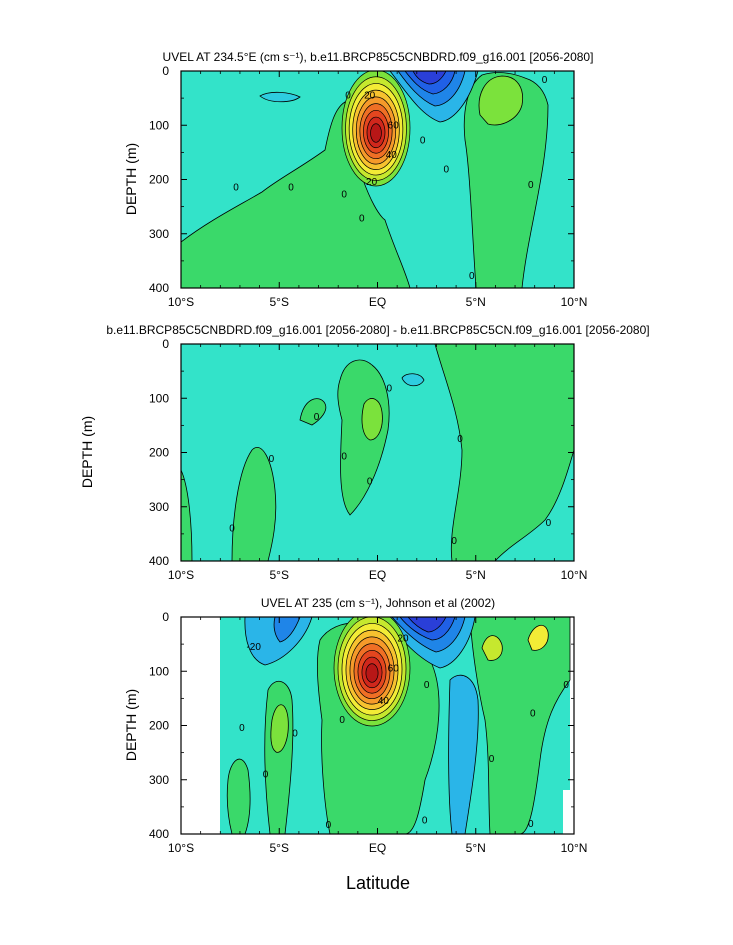  I want to click on panel-1-fills, so click(377, 179).